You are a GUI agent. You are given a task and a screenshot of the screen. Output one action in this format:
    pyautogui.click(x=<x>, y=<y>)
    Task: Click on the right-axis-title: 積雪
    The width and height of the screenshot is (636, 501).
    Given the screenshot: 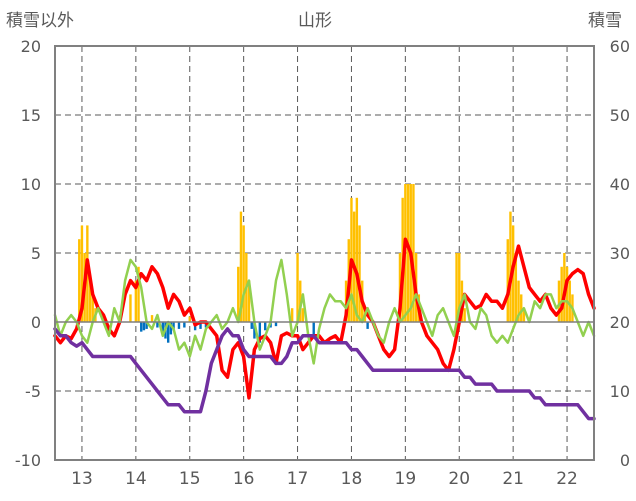 What is the action you would take?
    pyautogui.click(x=605, y=21)
    